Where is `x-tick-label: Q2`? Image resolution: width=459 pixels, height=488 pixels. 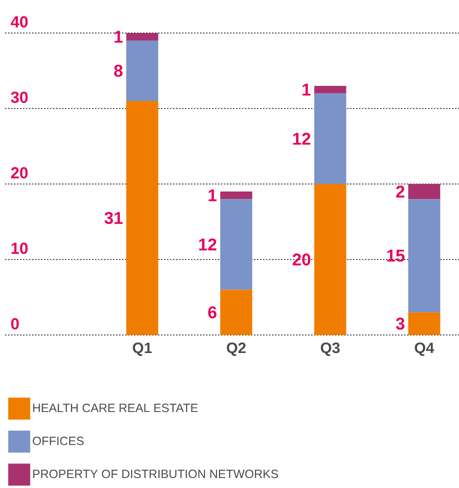 x-tick-label: Q2 is located at coordinates (236, 349).